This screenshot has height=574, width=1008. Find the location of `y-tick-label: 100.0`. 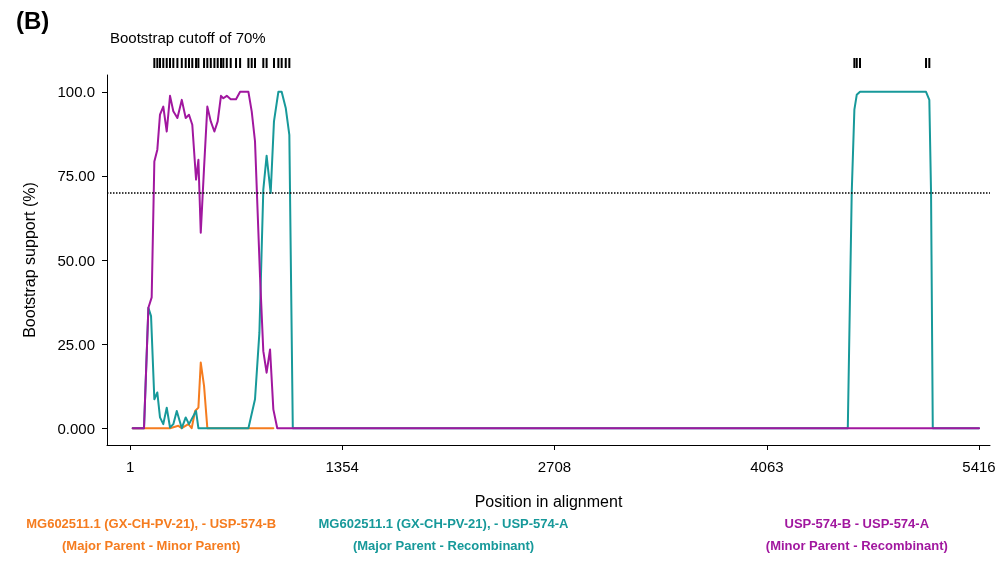

y-tick-label: 100.0 is located at coordinates (76, 92).